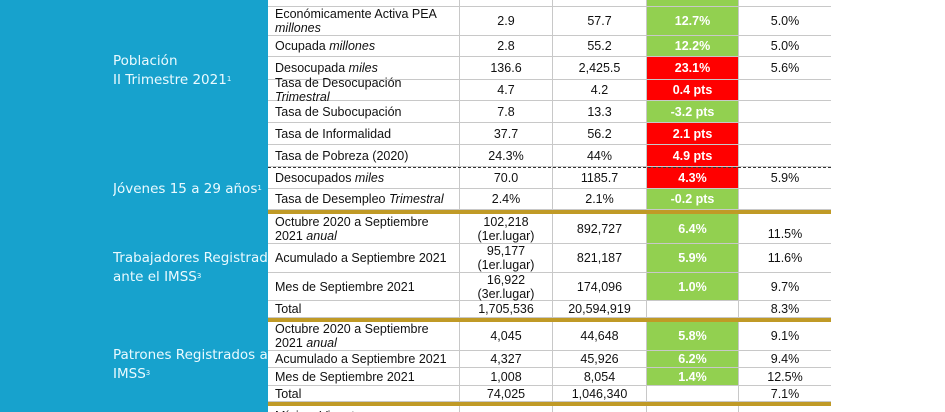 This screenshot has height=412, width=945. Describe the element at coordinates (338, 111) in the screenshot. I see `label-text: Tasa de Subocupación` at that location.